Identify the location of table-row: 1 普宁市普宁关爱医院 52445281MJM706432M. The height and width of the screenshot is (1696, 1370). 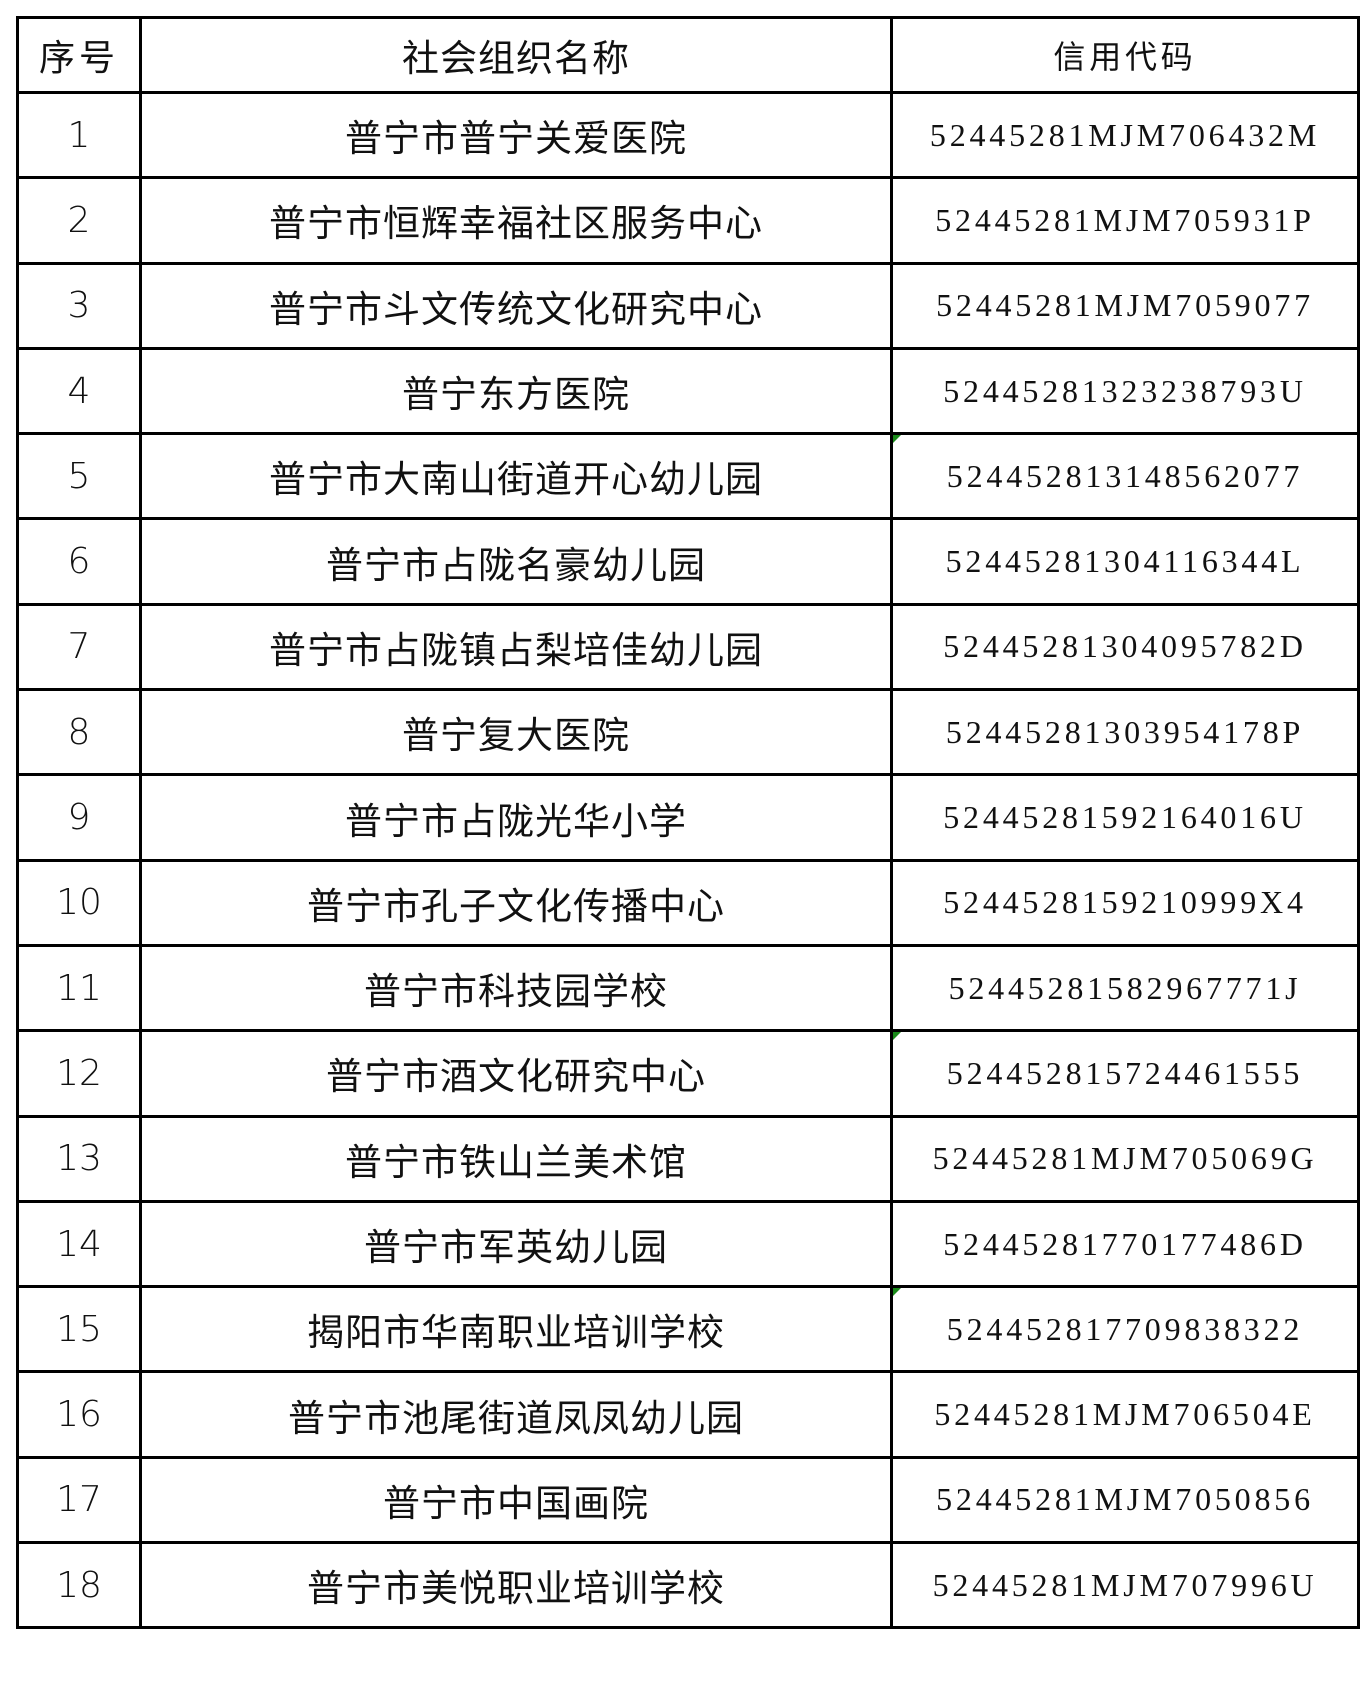
(688, 135).